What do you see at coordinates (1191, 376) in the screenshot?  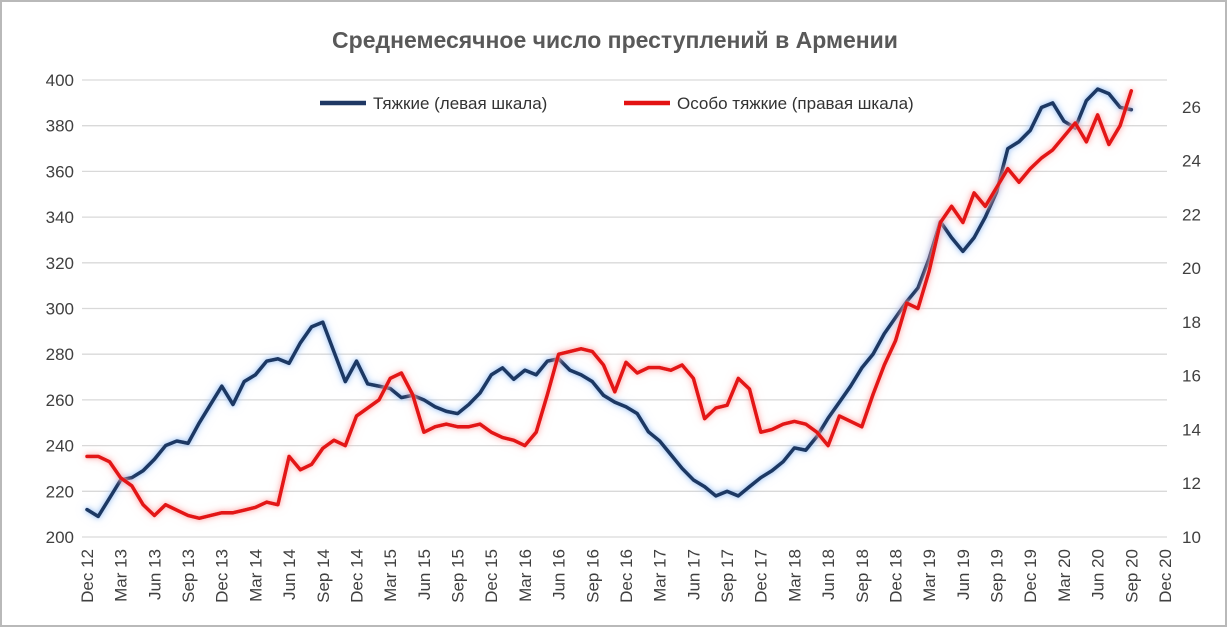 I see `right-axis-tick-label: 16` at bounding box center [1191, 376].